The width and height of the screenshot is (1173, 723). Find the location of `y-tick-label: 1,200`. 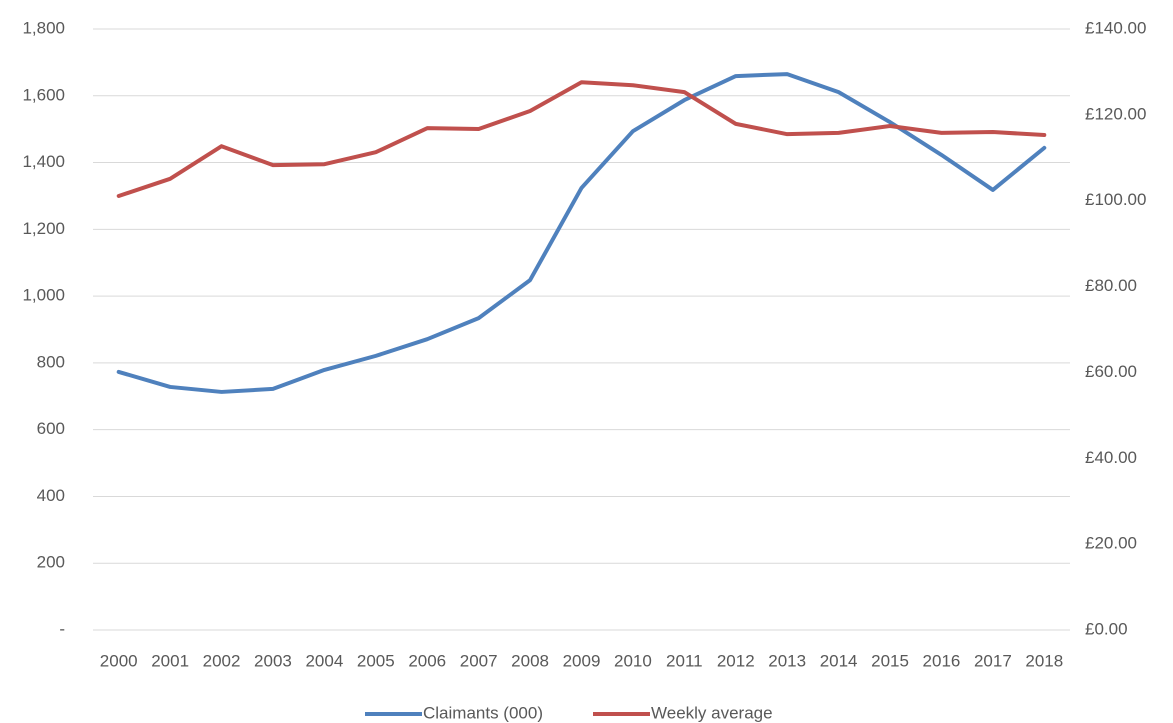

y-tick-label: 1,200 is located at coordinates (43, 228).